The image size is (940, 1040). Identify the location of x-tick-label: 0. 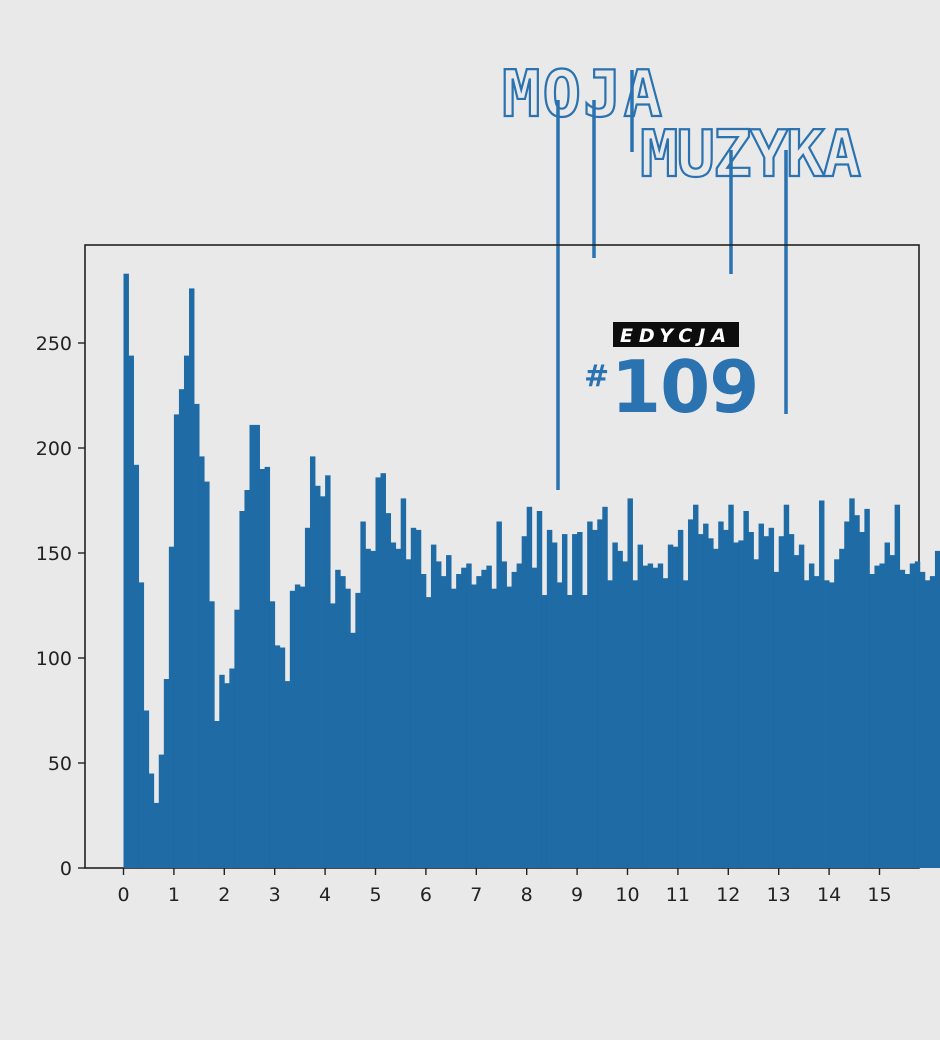
(123, 895).